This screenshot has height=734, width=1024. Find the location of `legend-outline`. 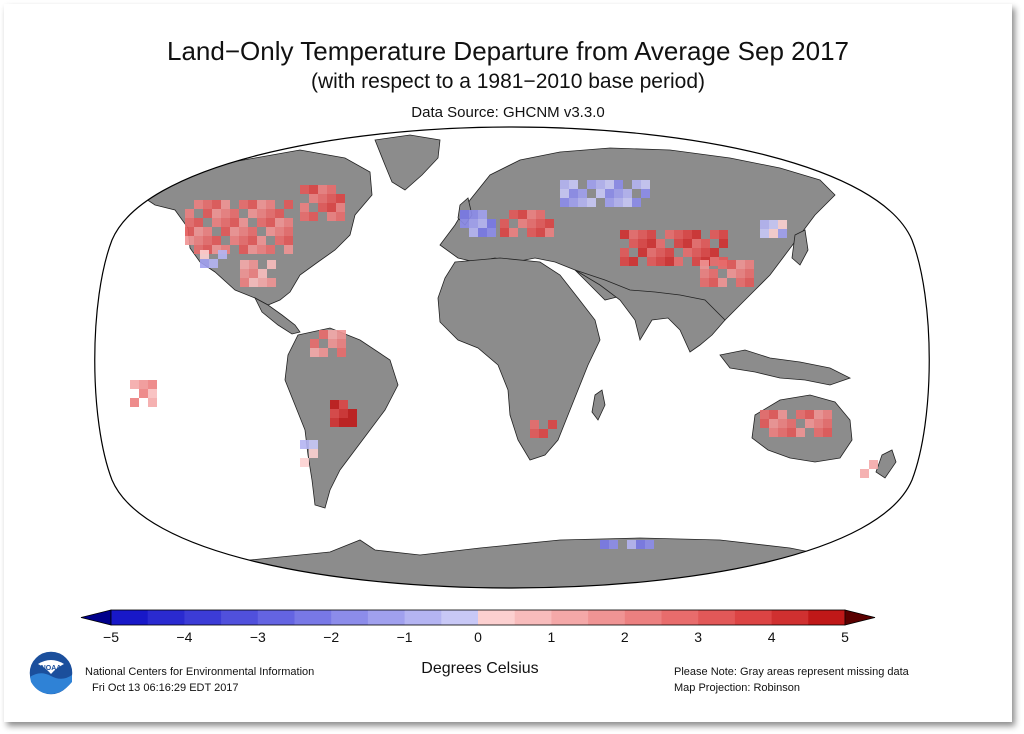

legend-outline is located at coordinates (478, 617).